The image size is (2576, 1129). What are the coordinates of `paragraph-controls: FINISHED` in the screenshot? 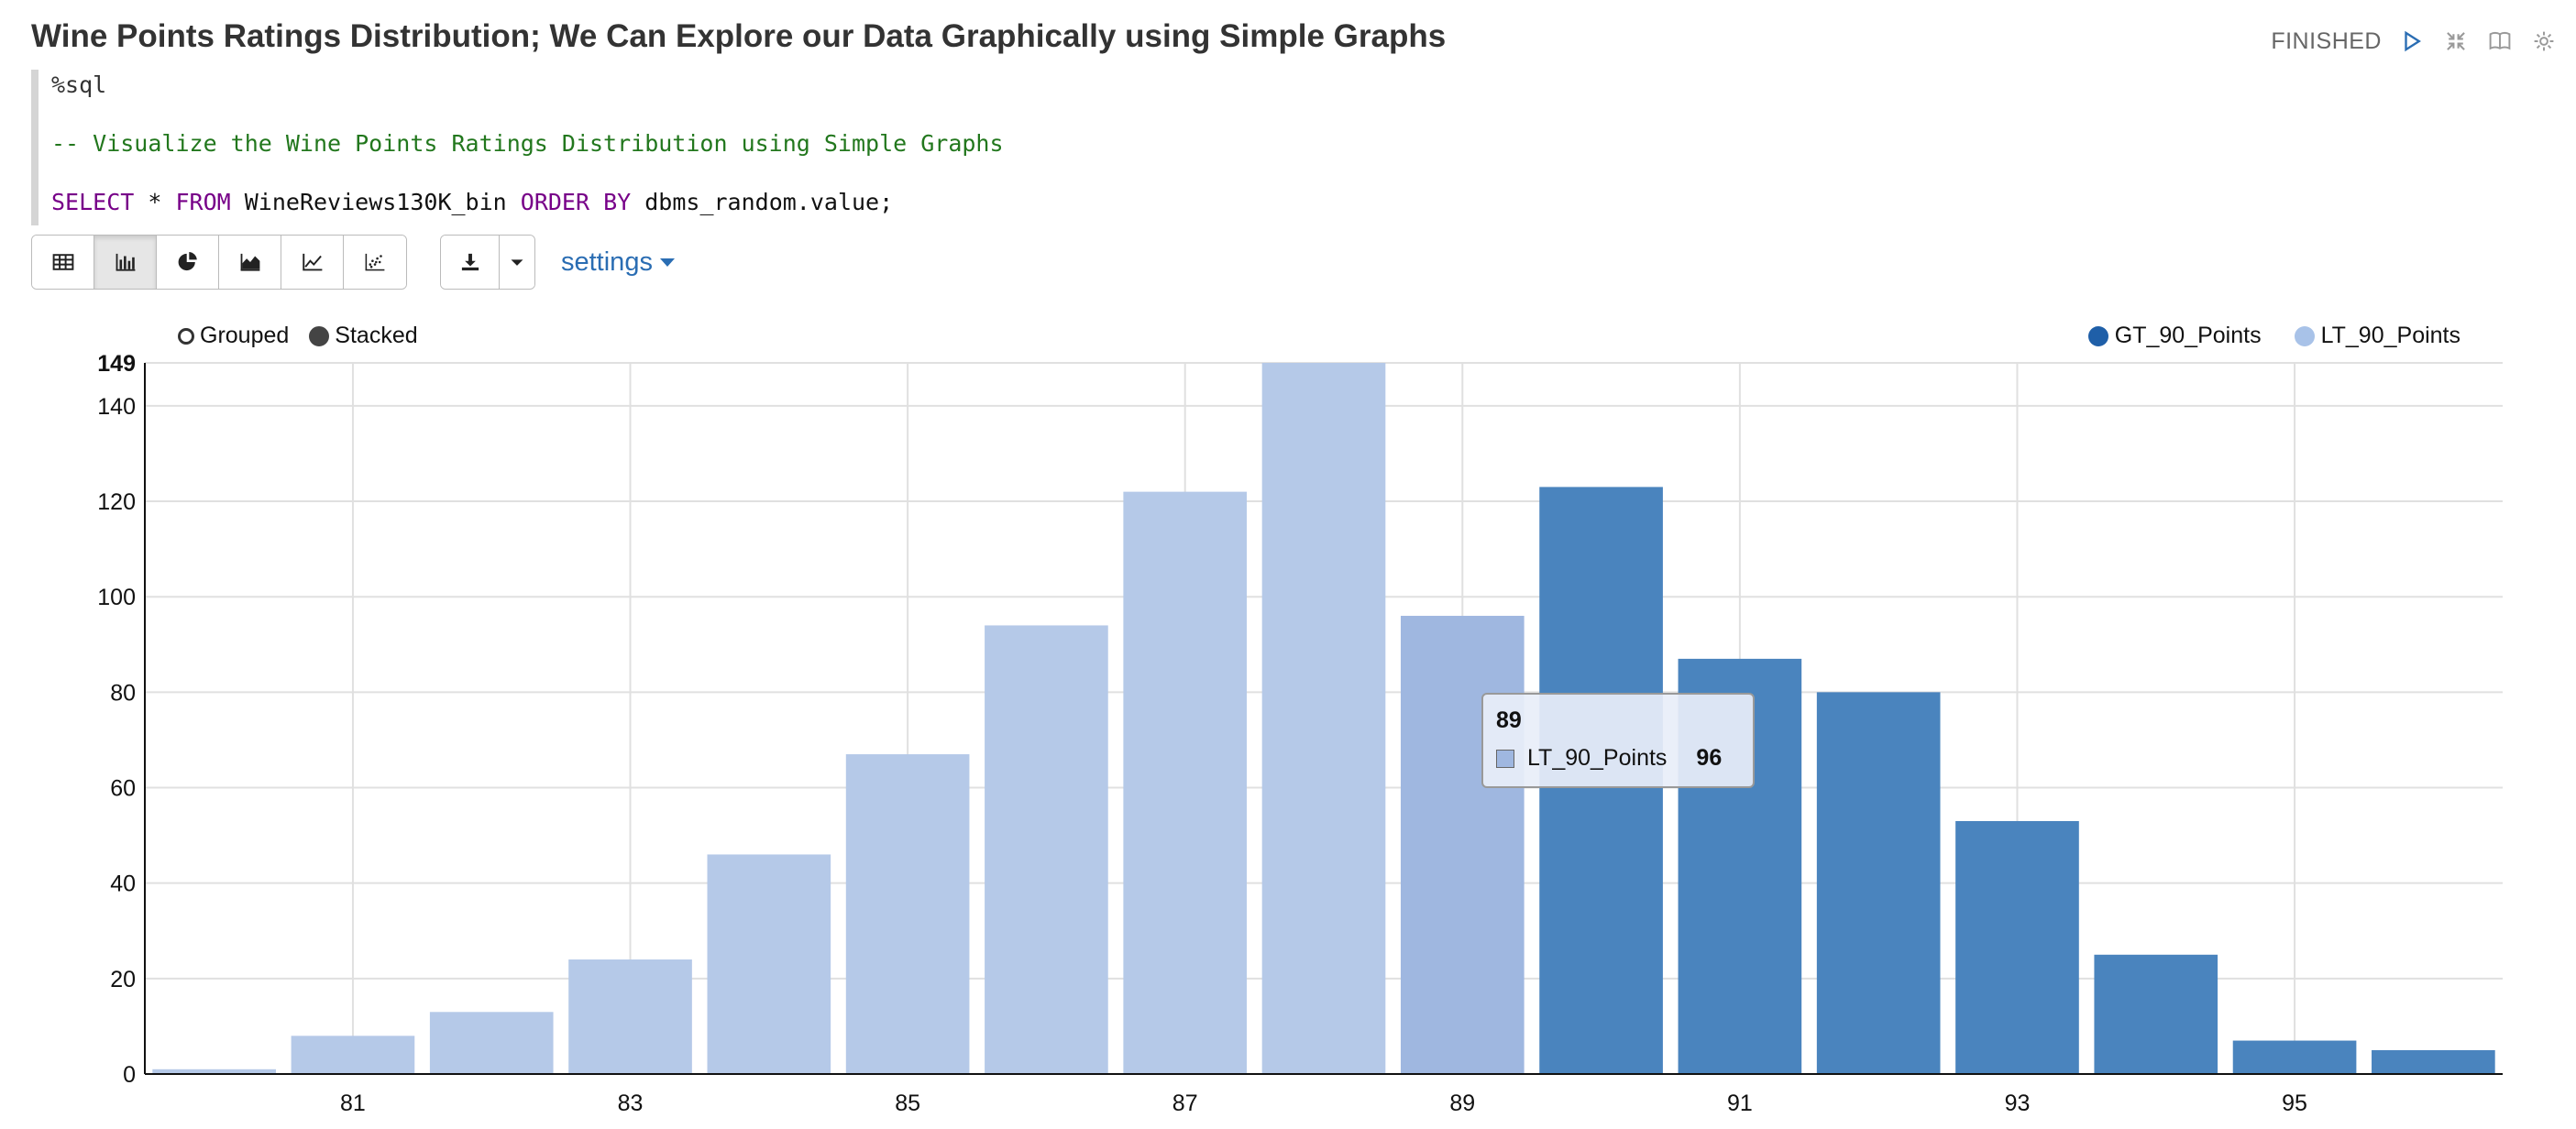 It's located at (2414, 41).